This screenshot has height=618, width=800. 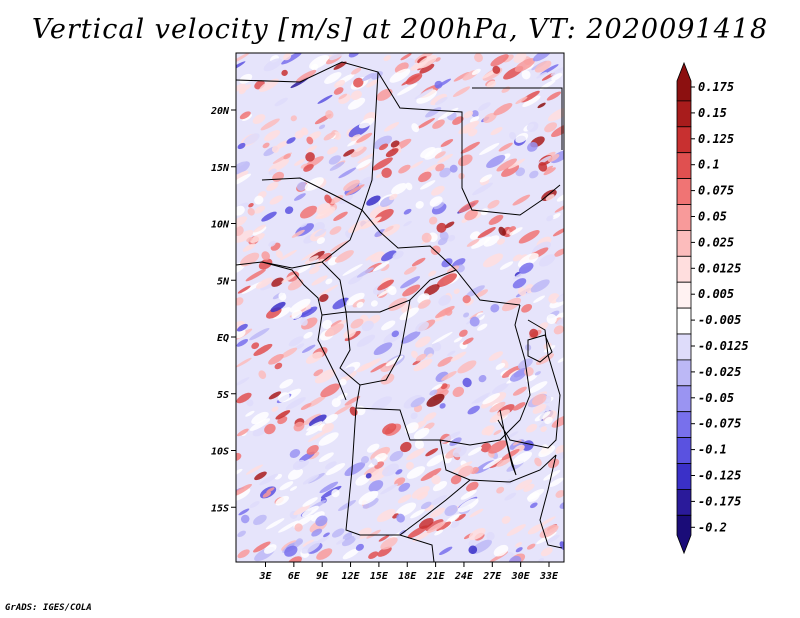 I want to click on lon-label: 21E, so click(x=436, y=576).